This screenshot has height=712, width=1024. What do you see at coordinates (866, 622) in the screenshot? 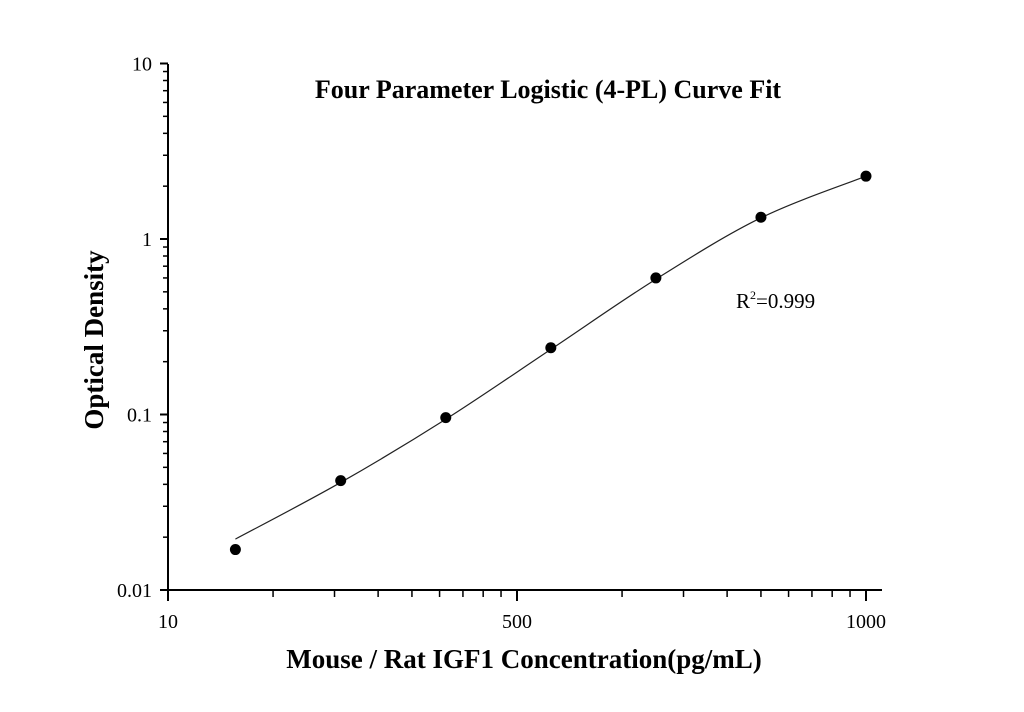
I see `x-tick-label: 1000` at bounding box center [866, 622].